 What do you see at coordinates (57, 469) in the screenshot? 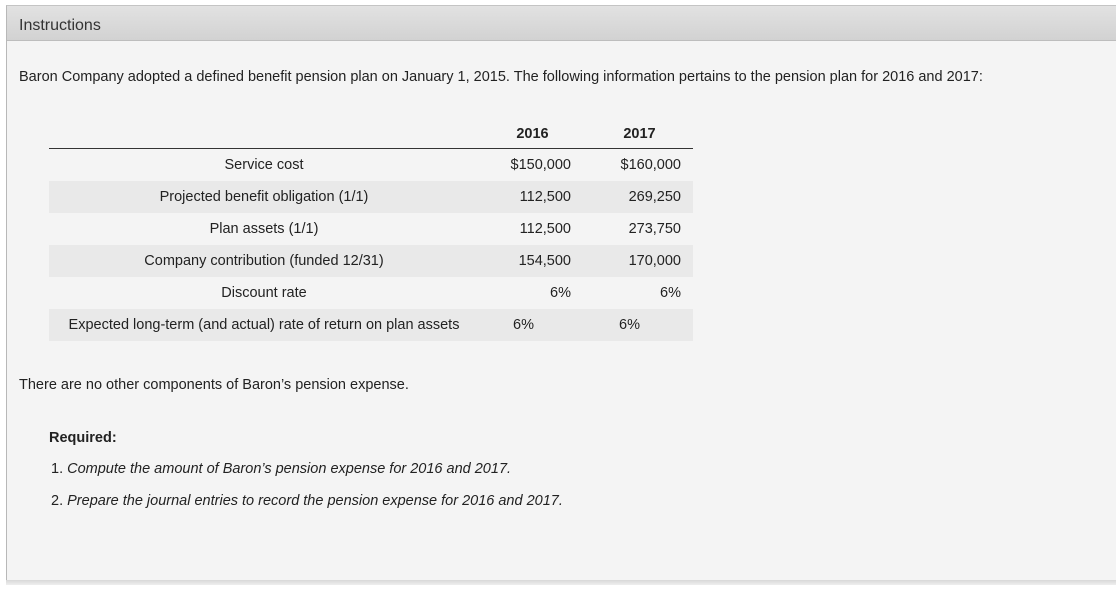
I see `required-item-number: 1.` at bounding box center [57, 469].